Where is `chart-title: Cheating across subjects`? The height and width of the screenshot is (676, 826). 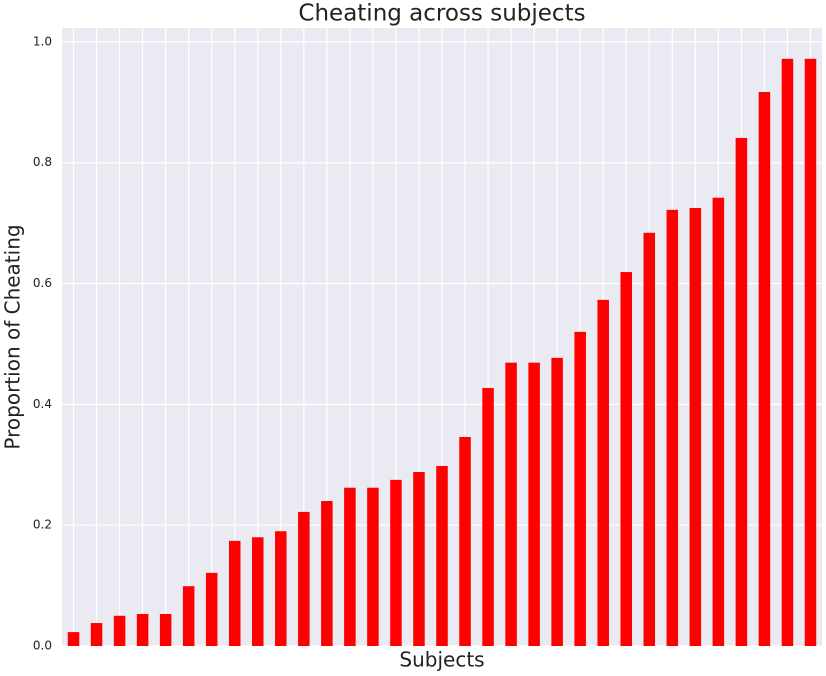 chart-title: Cheating across subjects is located at coordinates (441, 14).